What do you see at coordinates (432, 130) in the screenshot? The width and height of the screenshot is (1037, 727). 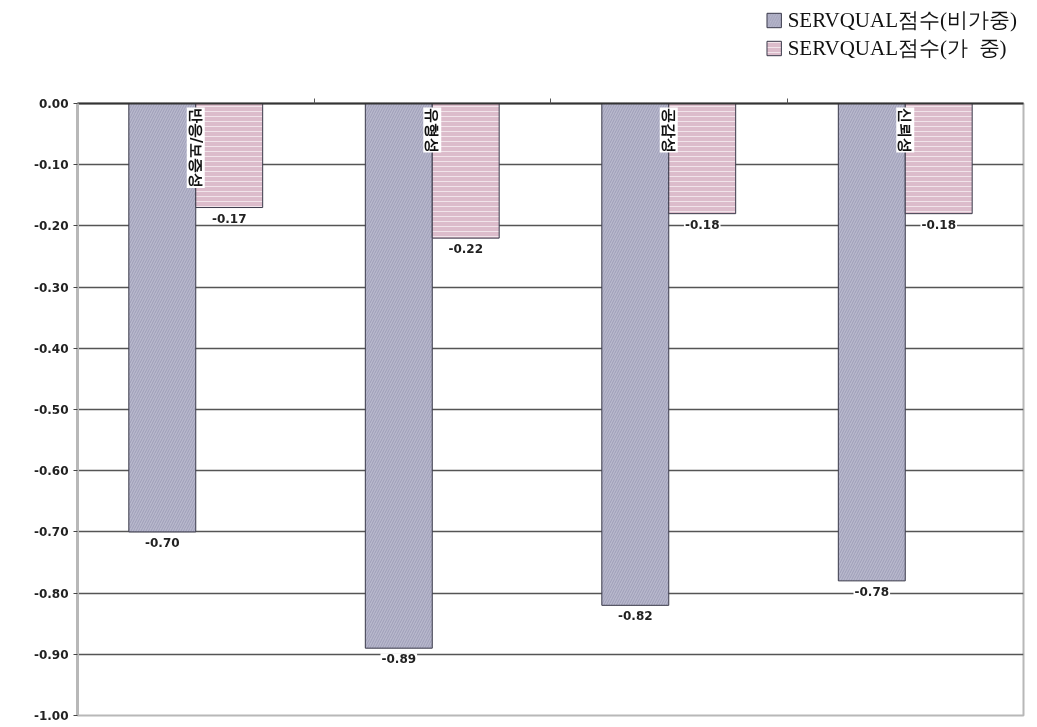 I see `x-tick-label: 유형성` at bounding box center [432, 130].